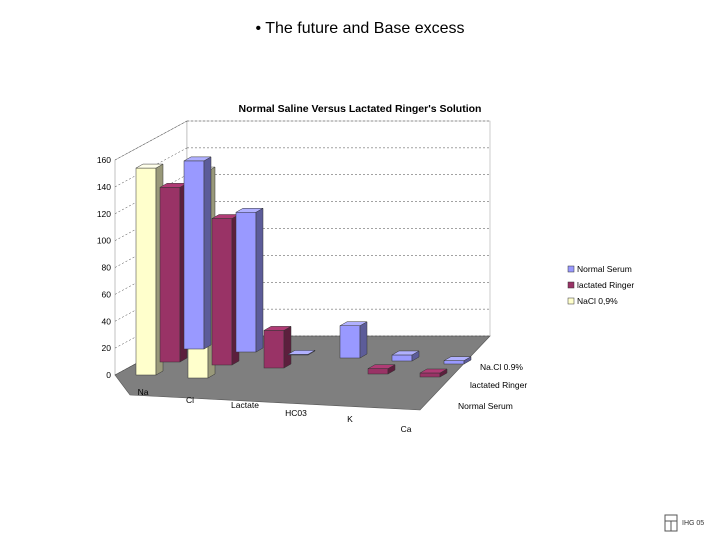 The image size is (720, 540). What do you see at coordinates (104, 187) in the screenshot?
I see `y-tick-label: 140` at bounding box center [104, 187].